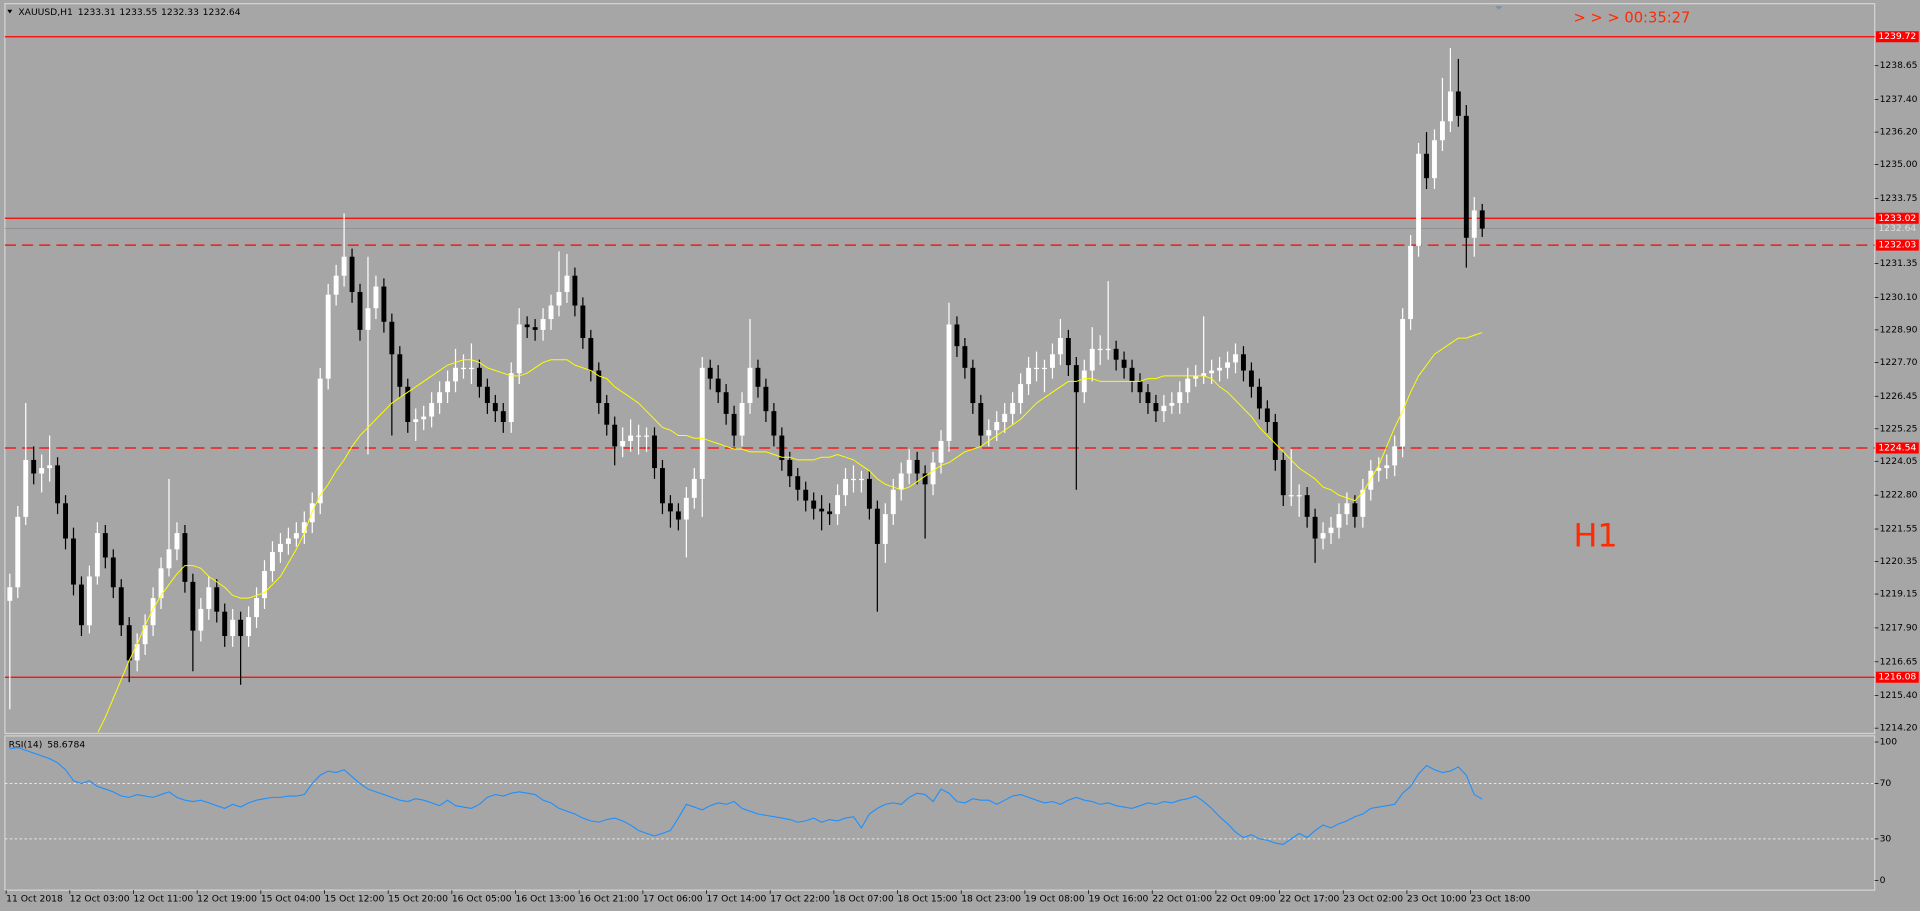  What do you see at coordinates (1631, 17) in the screenshot?
I see `countdown: > > > 00:35:27` at bounding box center [1631, 17].